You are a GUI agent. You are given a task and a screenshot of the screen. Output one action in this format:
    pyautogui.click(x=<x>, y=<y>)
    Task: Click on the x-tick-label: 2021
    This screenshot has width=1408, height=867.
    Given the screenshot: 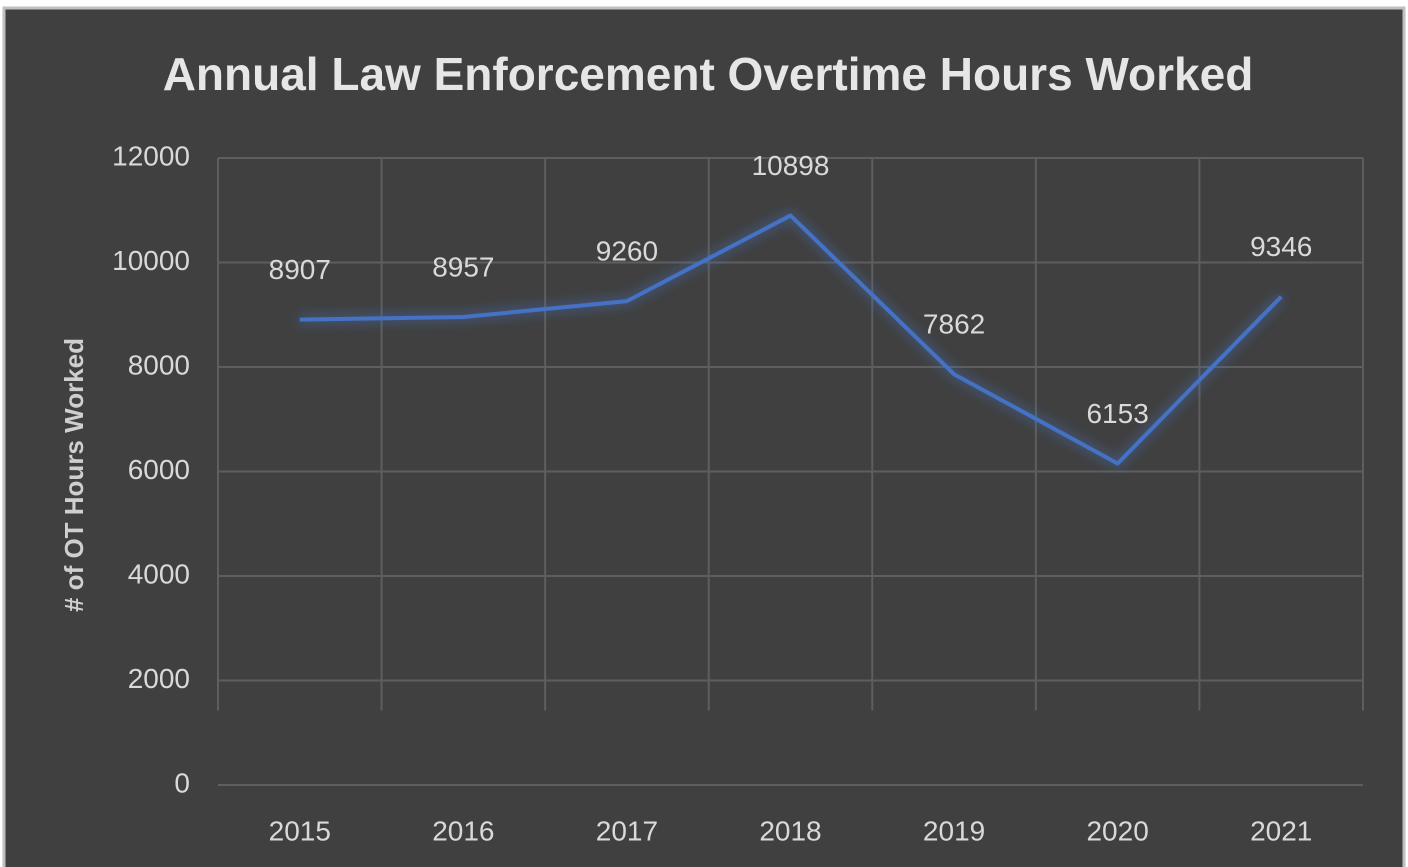 What is the action you would take?
    pyautogui.click(x=1281, y=830)
    